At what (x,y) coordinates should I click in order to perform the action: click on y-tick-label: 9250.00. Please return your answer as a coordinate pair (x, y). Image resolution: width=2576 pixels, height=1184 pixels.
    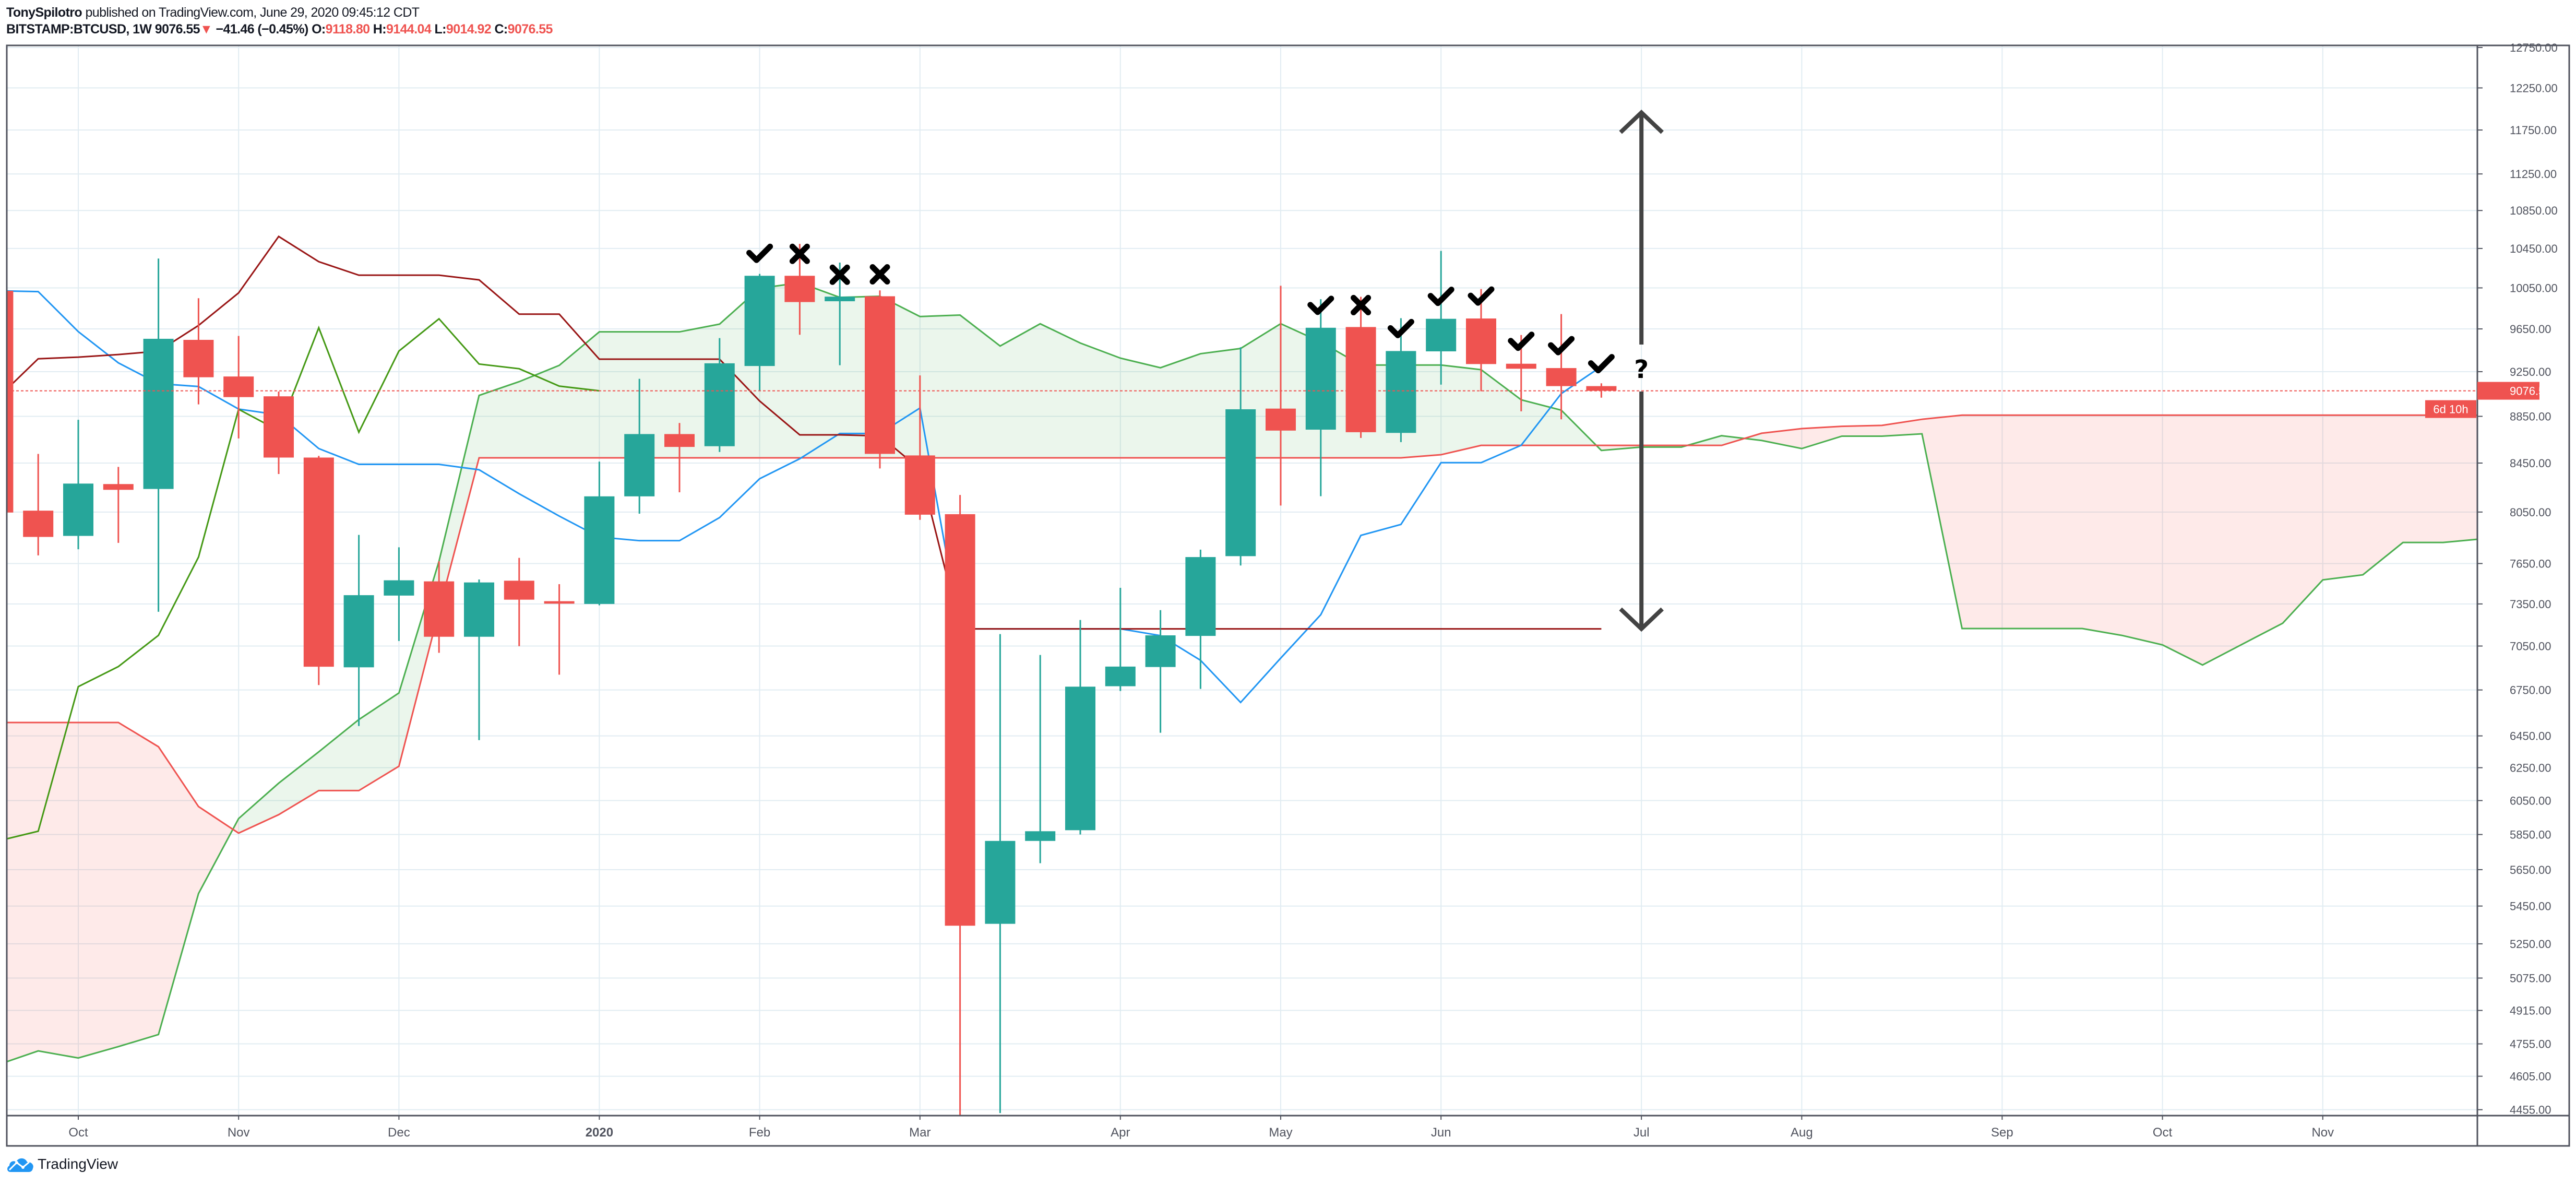
    Looking at the image, I should click on (2530, 371).